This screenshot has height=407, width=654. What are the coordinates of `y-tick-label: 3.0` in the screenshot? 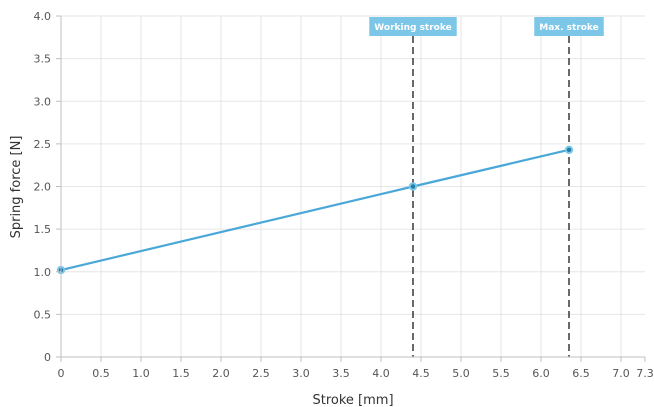 It's located at (43, 101).